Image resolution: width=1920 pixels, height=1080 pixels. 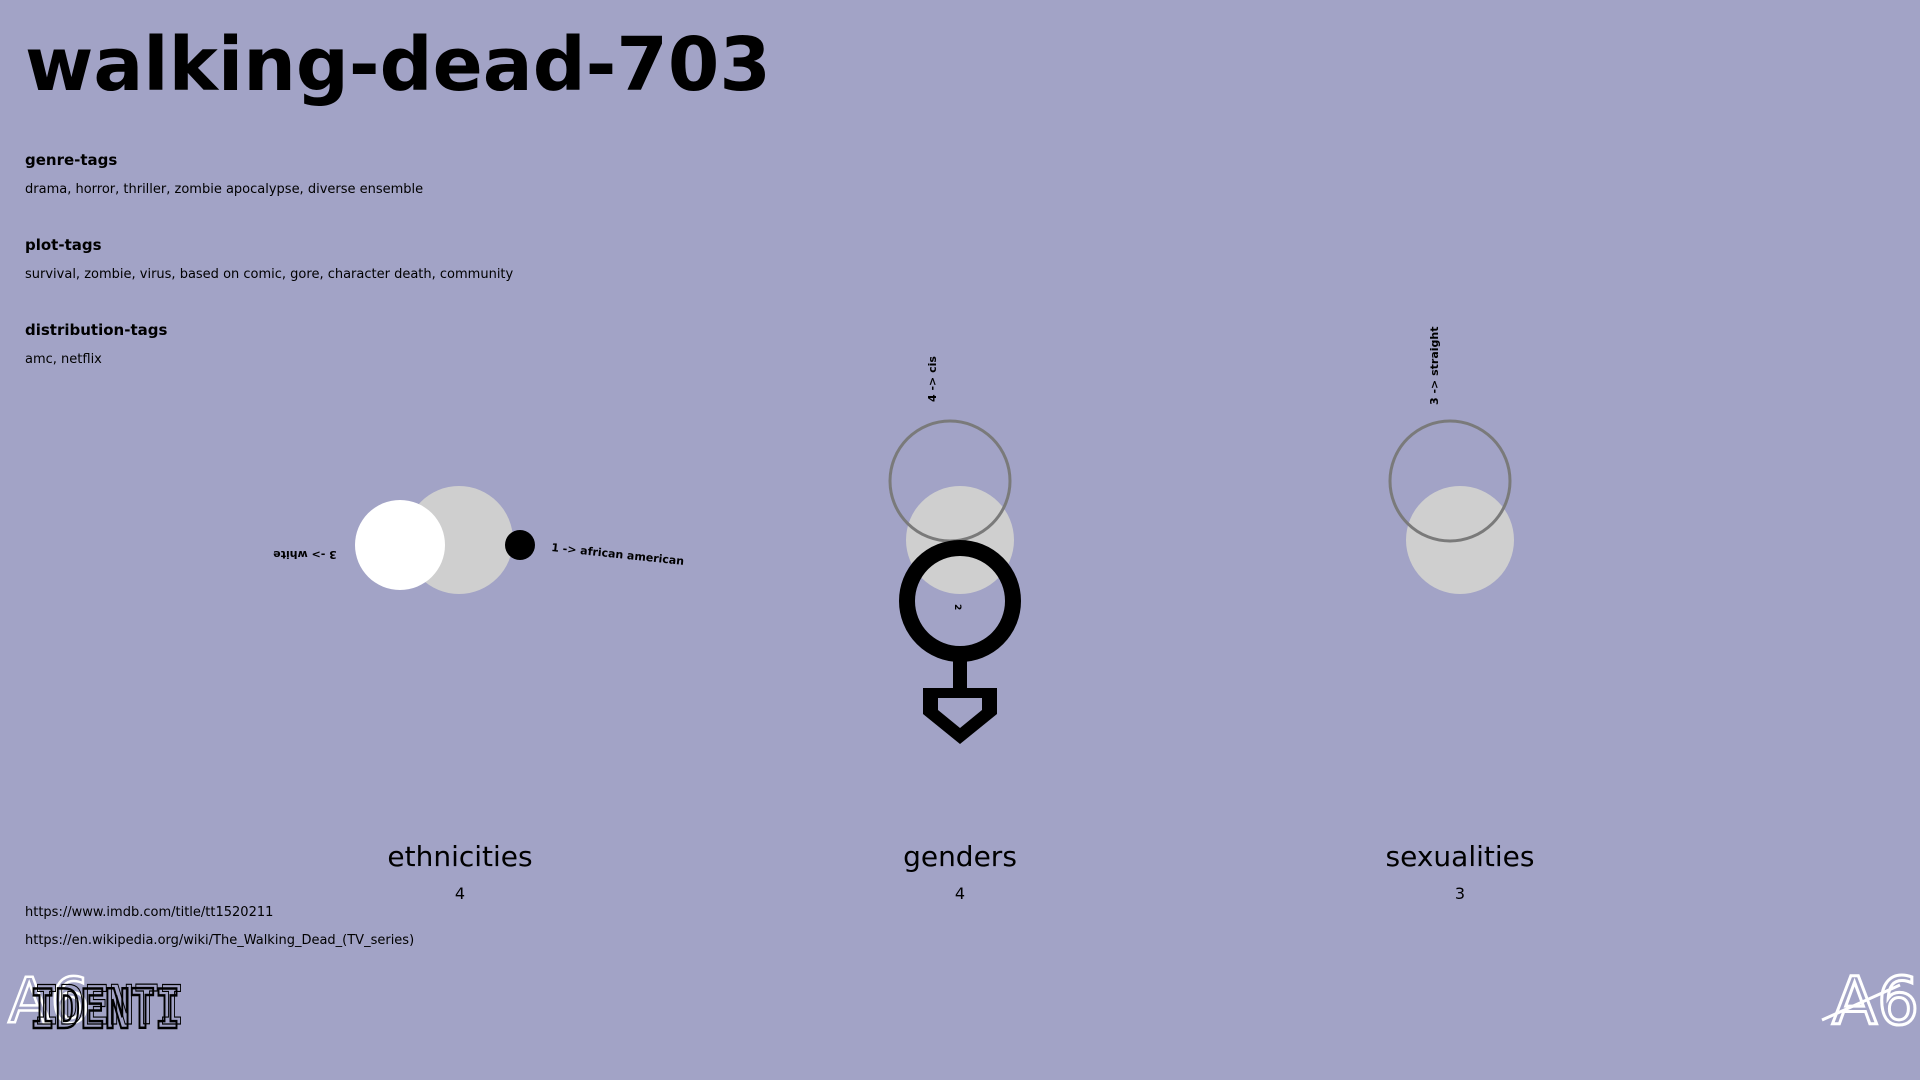 I want to click on genders-glyph: 4 -> cis 2, so click(x=952, y=550).